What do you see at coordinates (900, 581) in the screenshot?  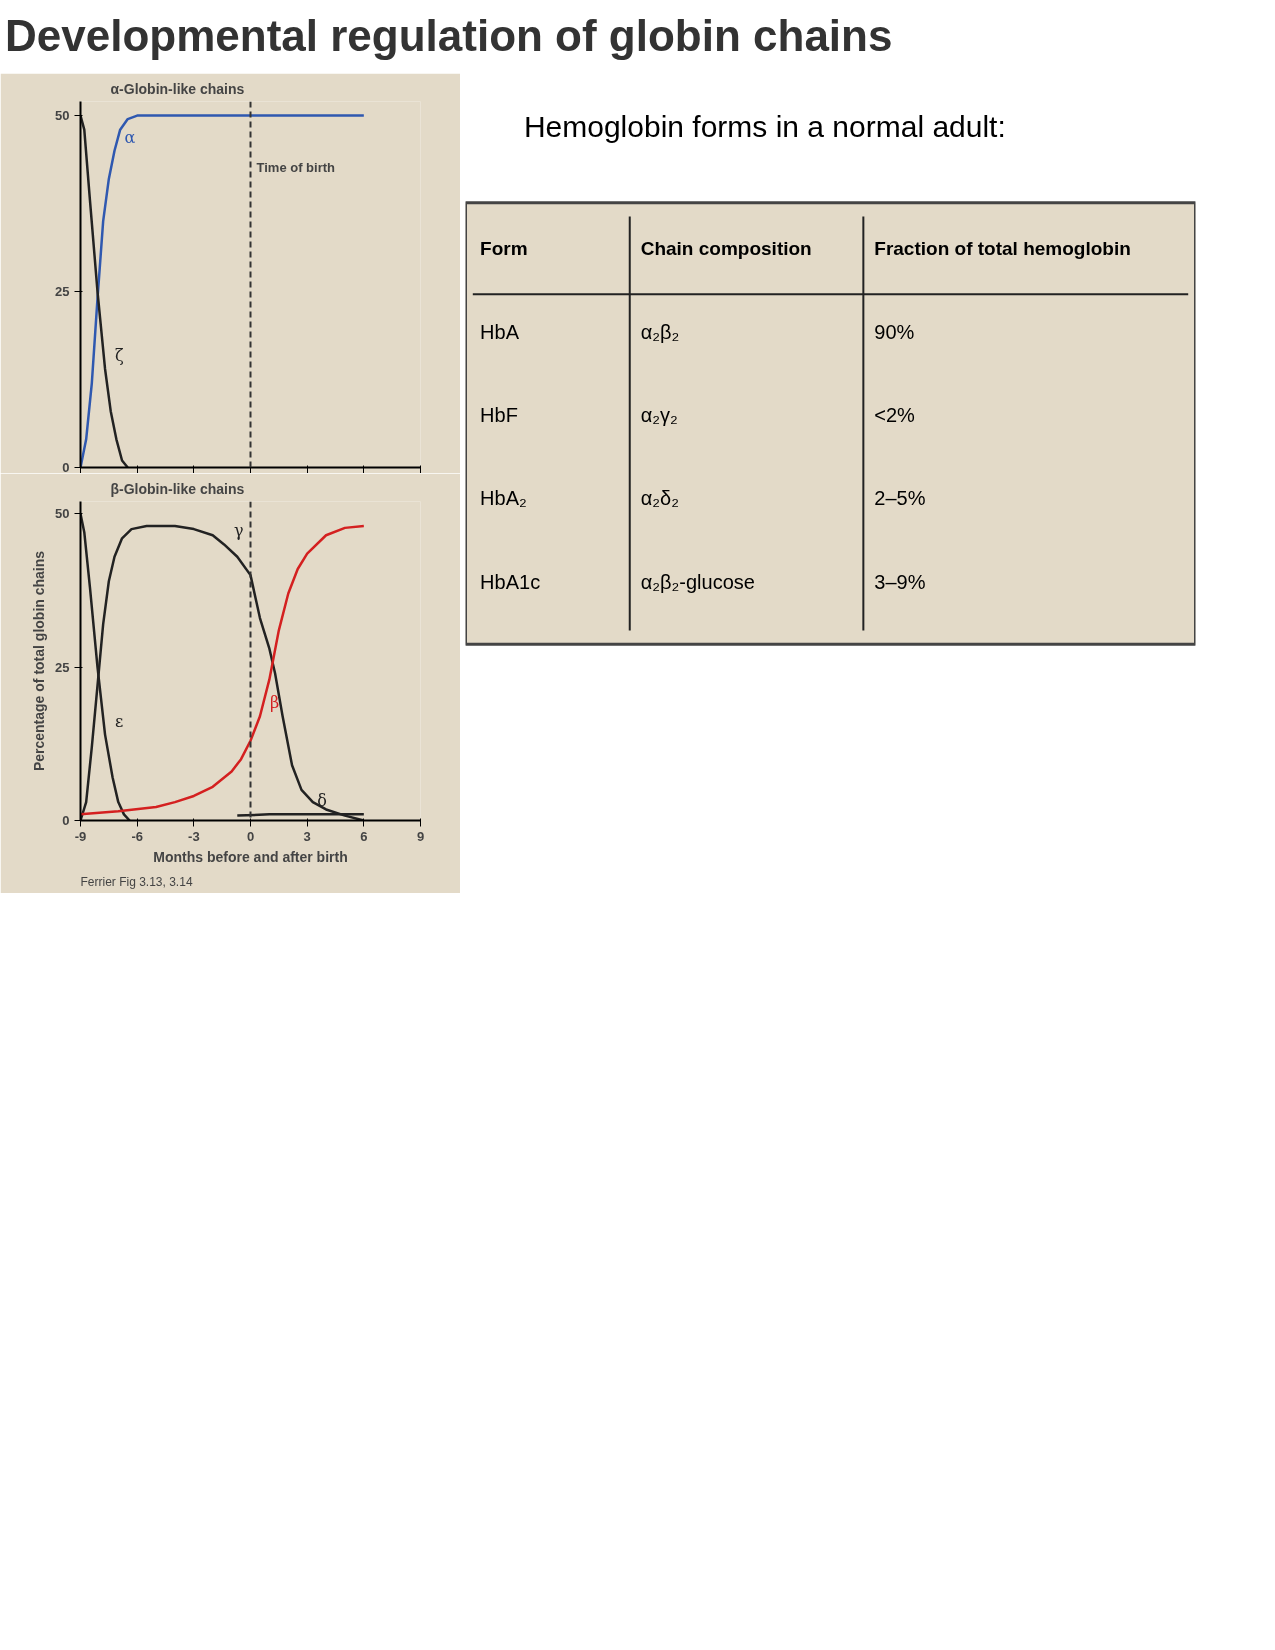 I see `text: 3–9%` at bounding box center [900, 581].